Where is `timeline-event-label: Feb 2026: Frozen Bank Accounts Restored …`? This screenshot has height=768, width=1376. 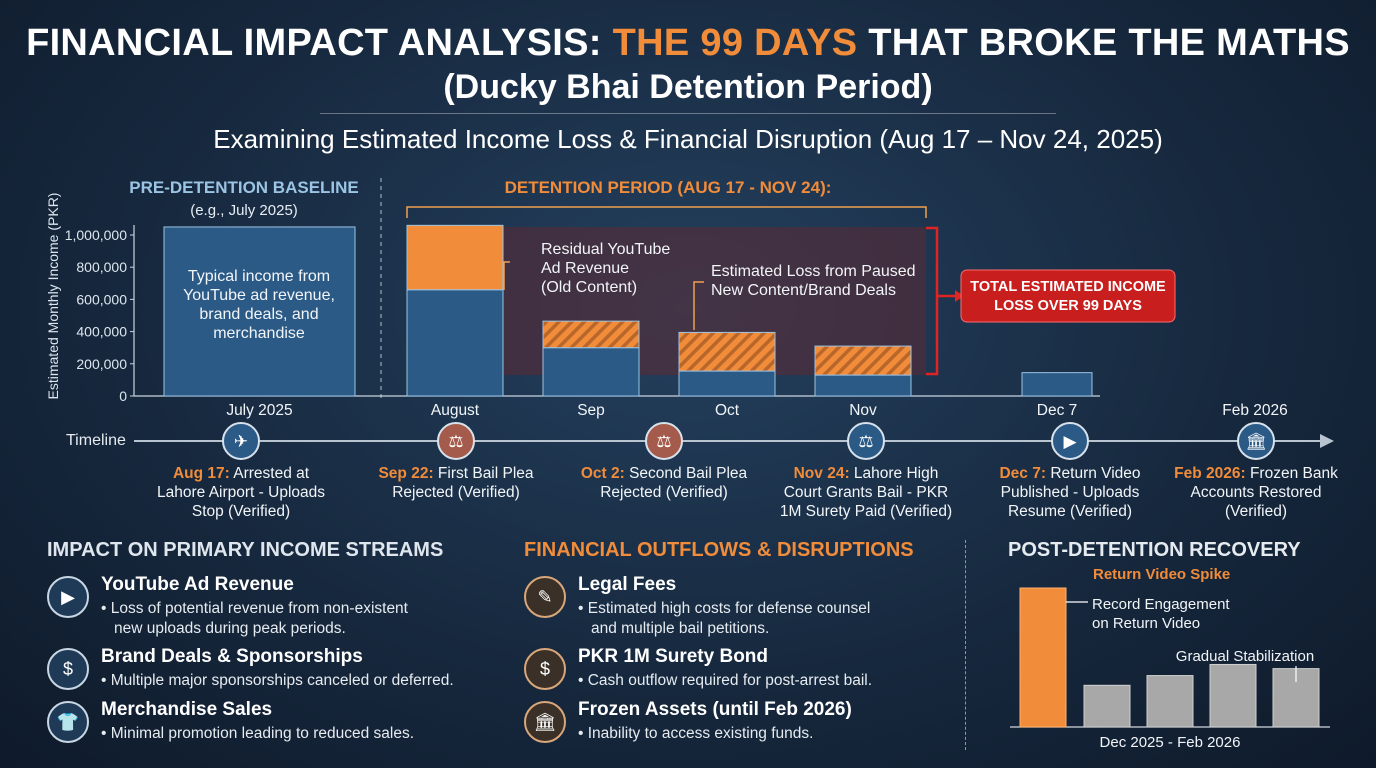
timeline-event-label: Feb 2026: Frozen Bank Accounts Restored … is located at coordinates (1256, 492).